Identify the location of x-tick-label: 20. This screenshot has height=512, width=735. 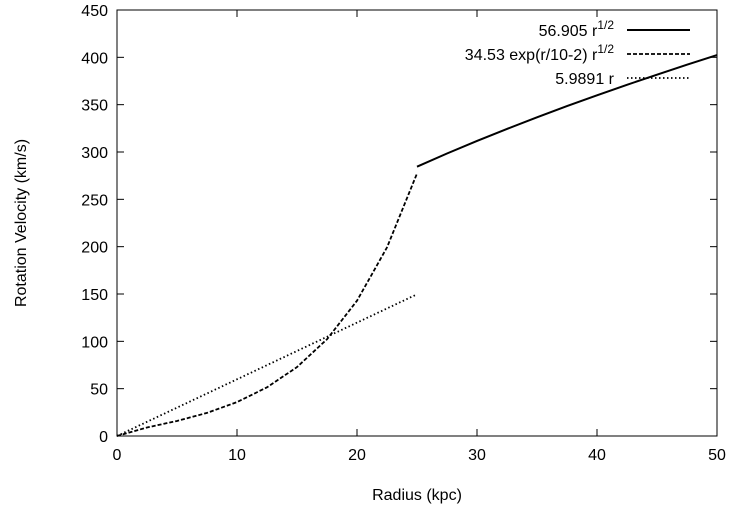
(357, 455).